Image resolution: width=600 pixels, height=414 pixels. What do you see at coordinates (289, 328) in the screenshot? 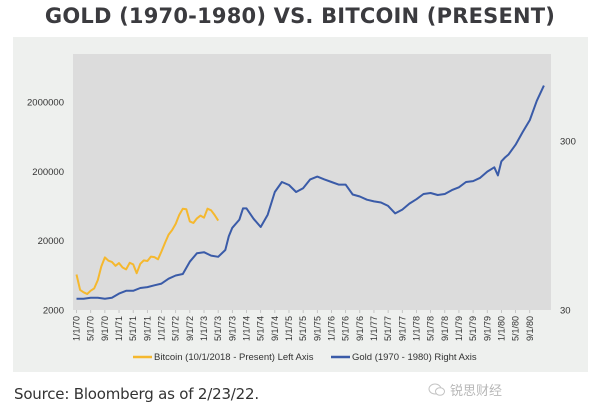
I see `x-tick-label: 1/1/75` at bounding box center [289, 328].